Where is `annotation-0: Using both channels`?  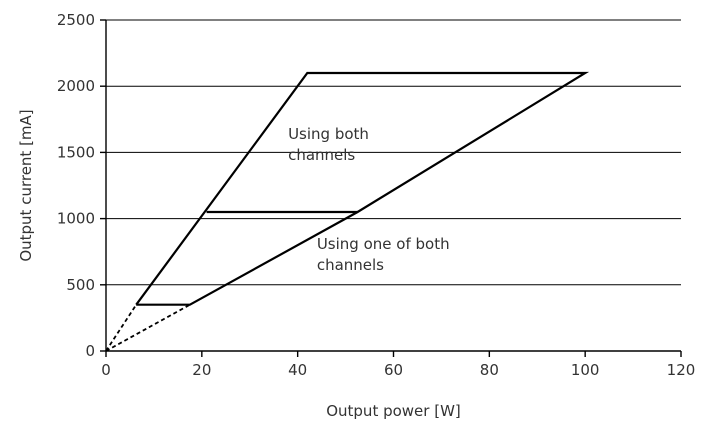 annotation-0: Using both channels is located at coordinates (328, 144).